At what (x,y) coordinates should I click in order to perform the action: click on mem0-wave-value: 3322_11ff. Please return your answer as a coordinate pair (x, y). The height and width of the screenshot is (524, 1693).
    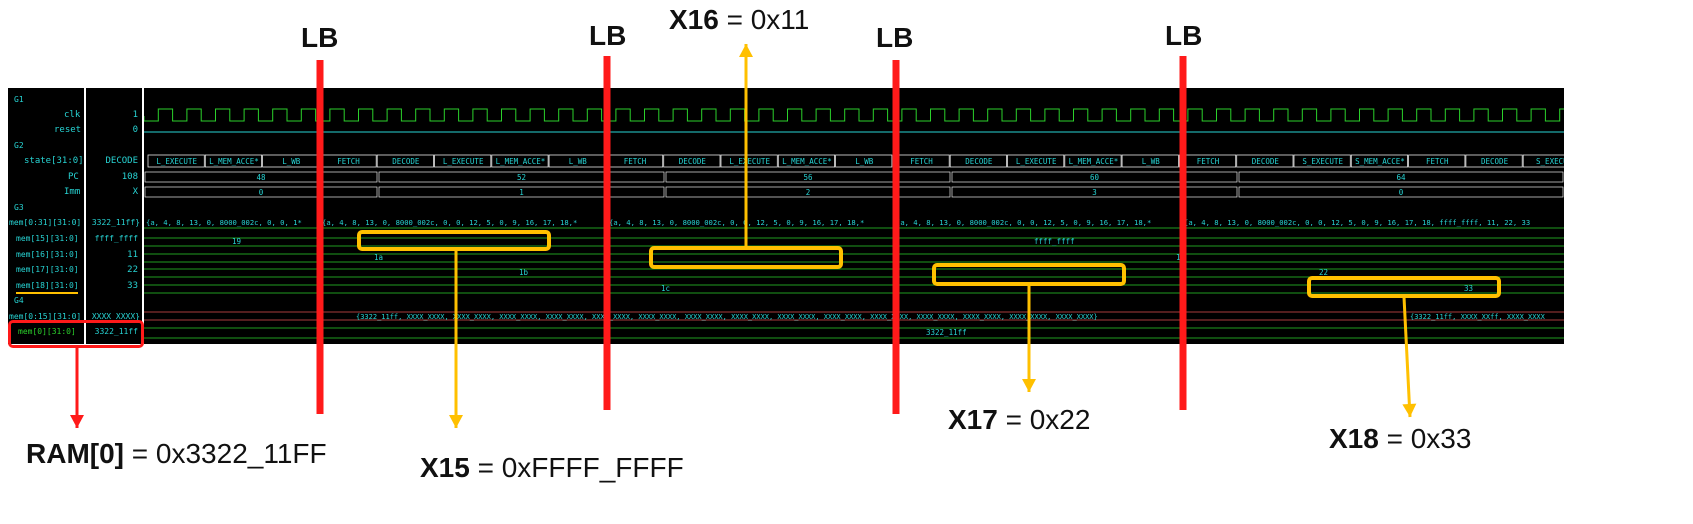
    Looking at the image, I should click on (946, 332).